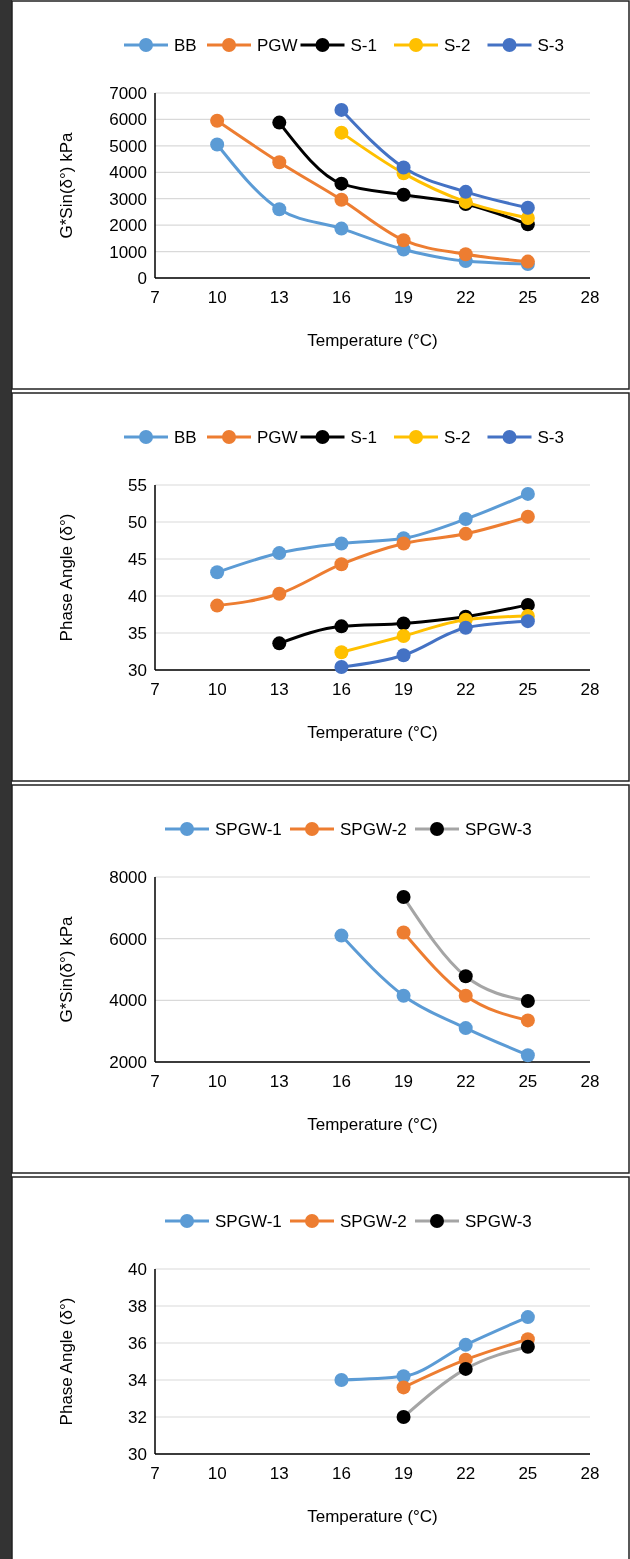 The image size is (630, 1559). What do you see at coordinates (128, 877) in the screenshot?
I see `y-tick-label: 8000` at bounding box center [128, 877].